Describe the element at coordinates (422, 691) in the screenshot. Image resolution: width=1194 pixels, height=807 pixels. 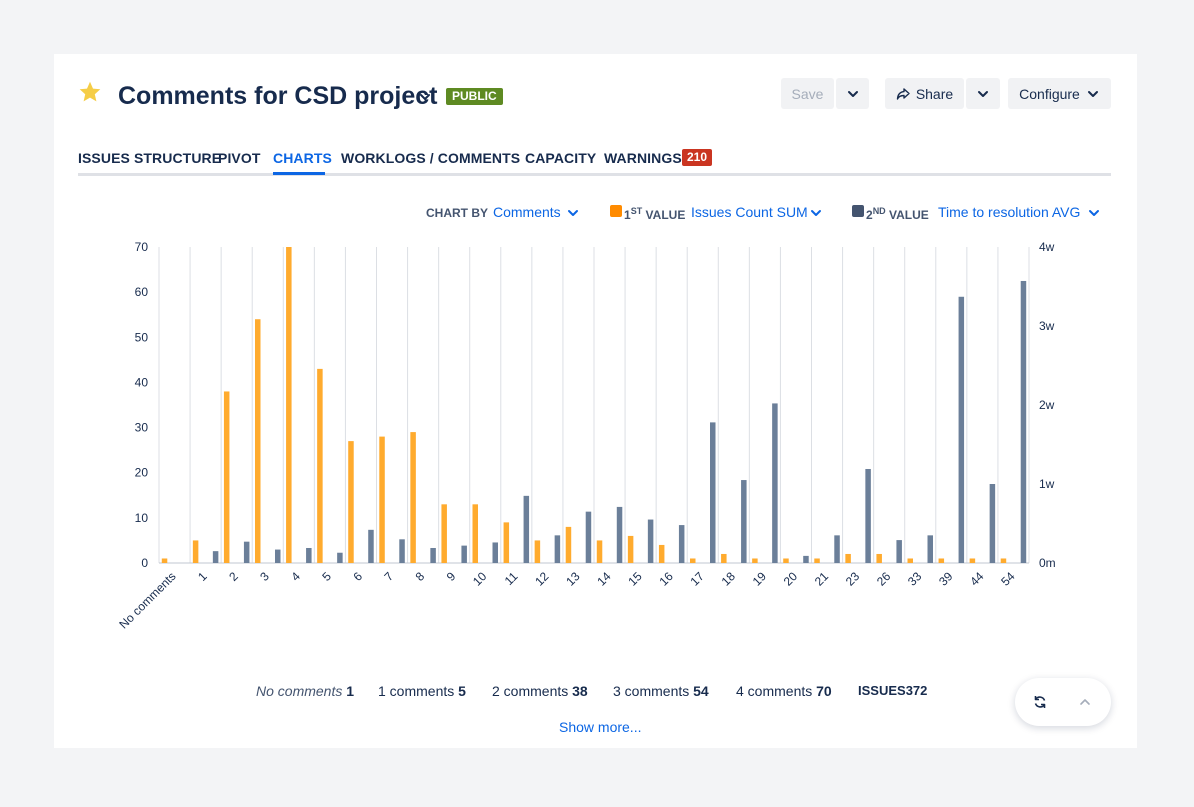
I see `summary-item: 1 comments 5` at that location.